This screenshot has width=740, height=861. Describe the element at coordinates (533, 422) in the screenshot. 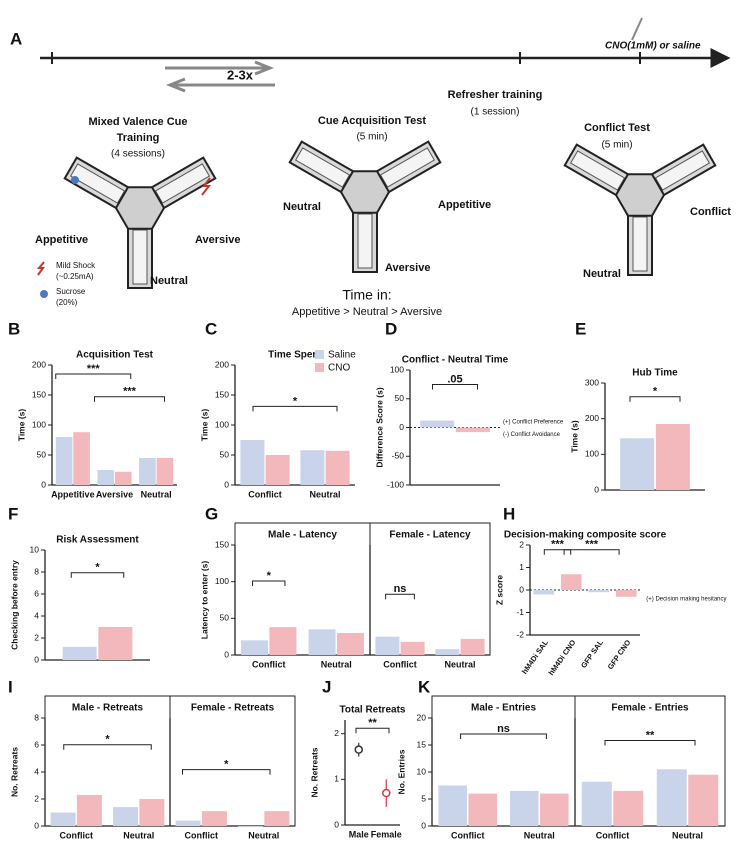

I see `annotation: (+) Conflict Preference` at that location.